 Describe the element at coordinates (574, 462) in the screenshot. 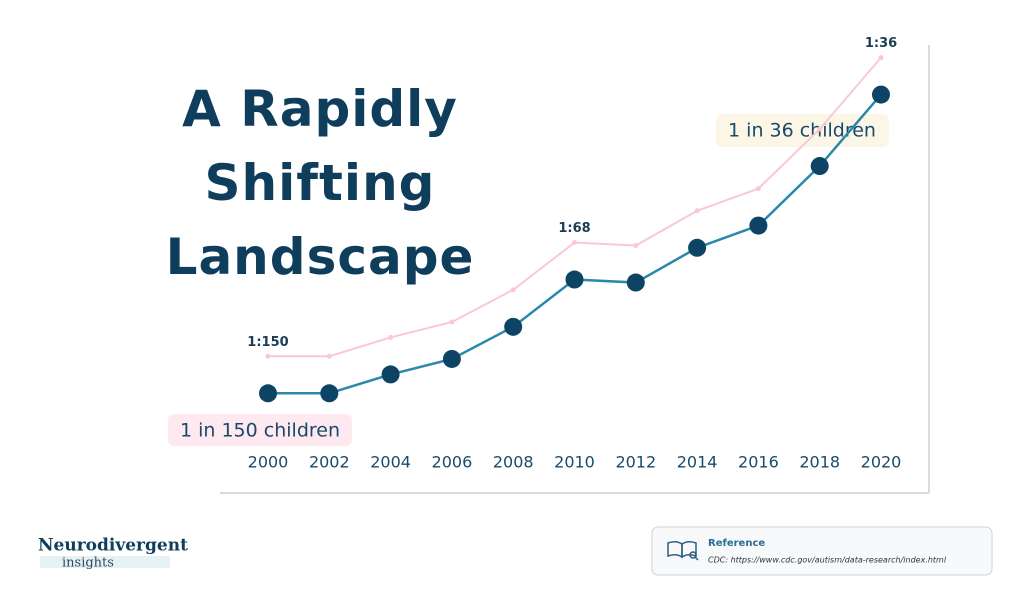

I see `x-tick-label: 2010` at that location.